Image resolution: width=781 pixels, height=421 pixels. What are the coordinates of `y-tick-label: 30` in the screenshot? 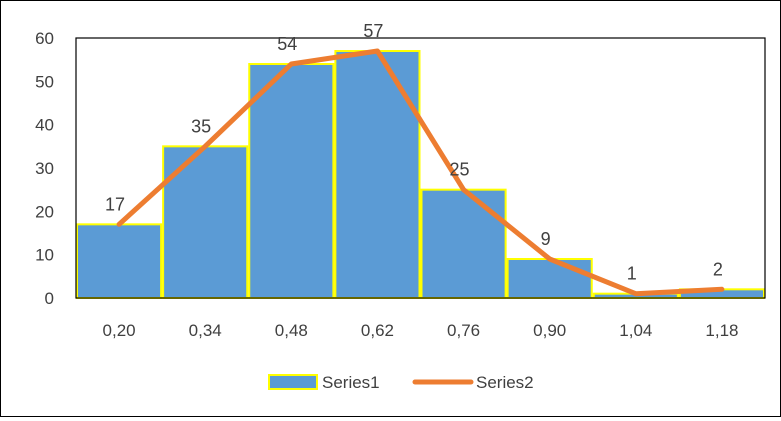 It's located at (44, 168).